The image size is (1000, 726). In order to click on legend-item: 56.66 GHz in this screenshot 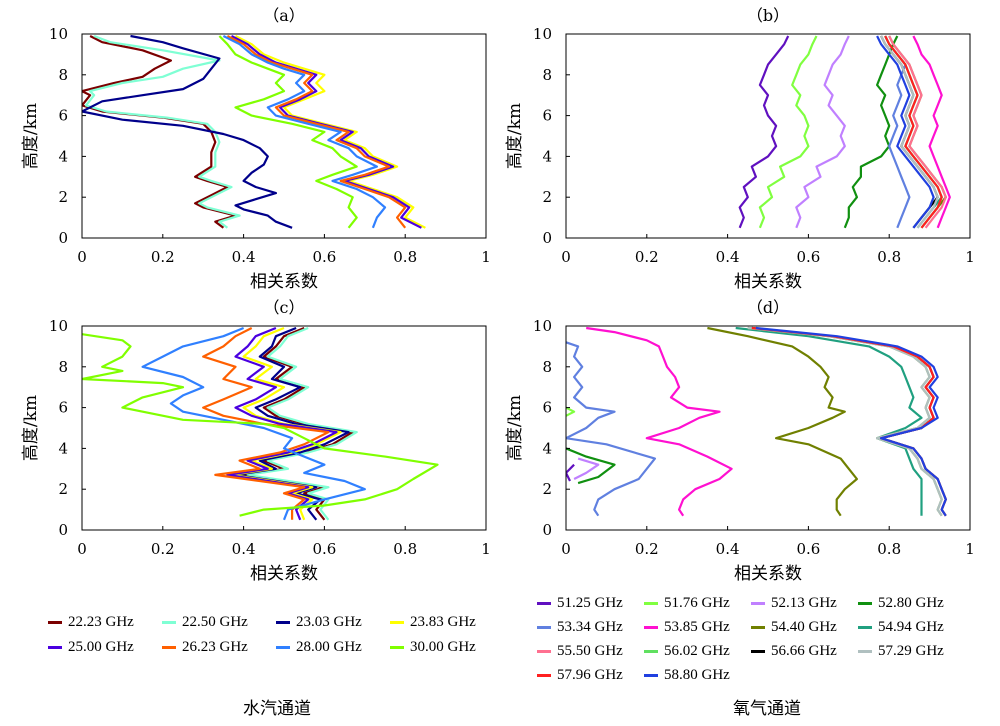, I will do `click(794, 651)`.